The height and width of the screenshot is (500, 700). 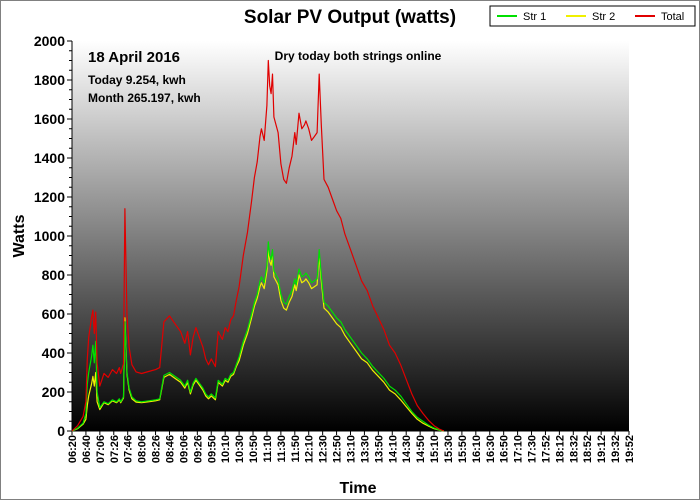 What do you see at coordinates (560, 449) in the screenshot?
I see `x-tick-label: 18:12` at bounding box center [560, 449].